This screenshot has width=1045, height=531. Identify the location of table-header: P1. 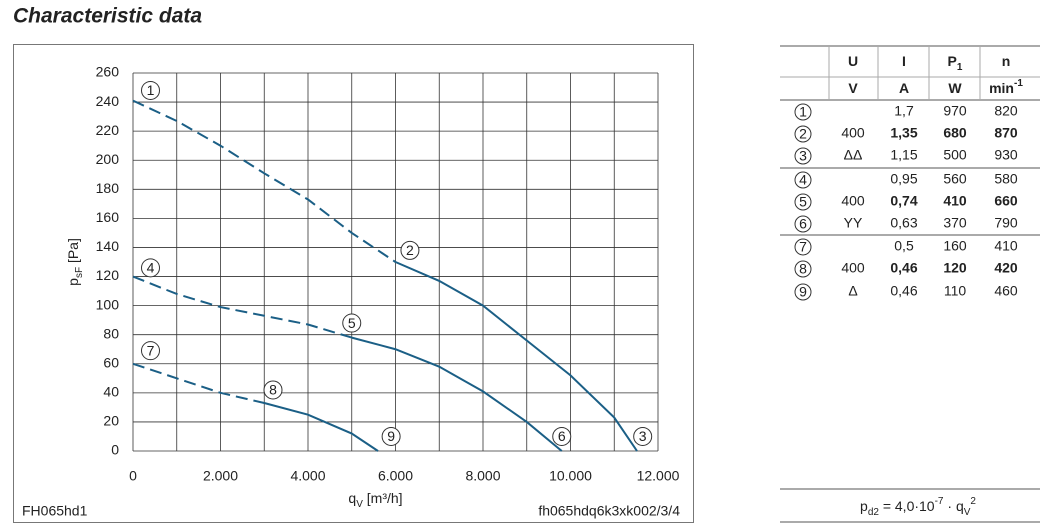
(955, 63).